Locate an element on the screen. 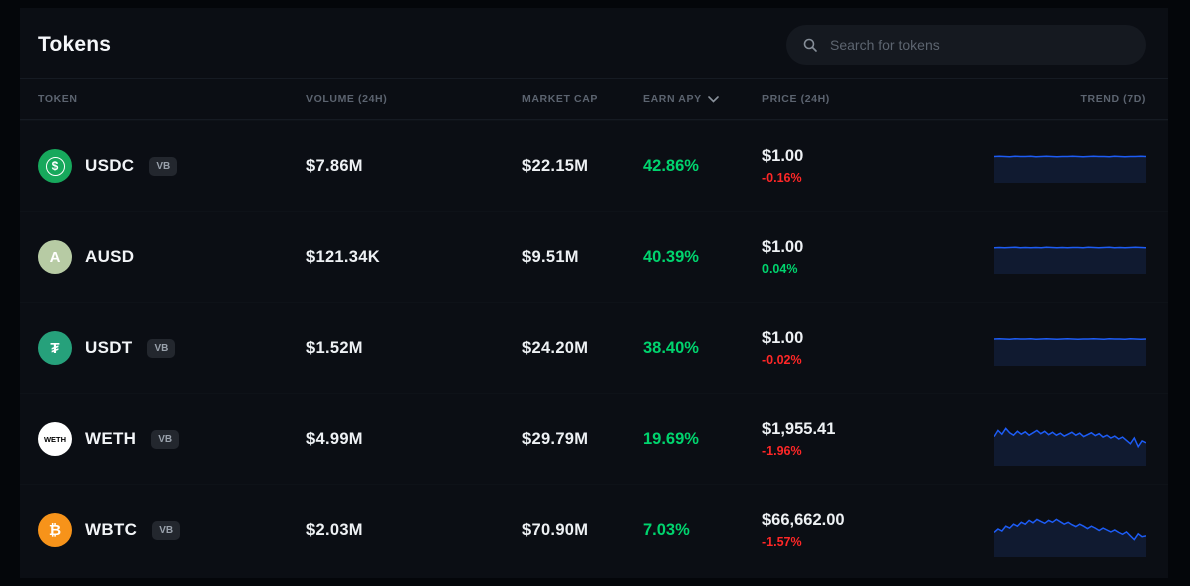 This screenshot has height=586, width=1190. market-cap-value: $70.90M is located at coordinates (555, 529).